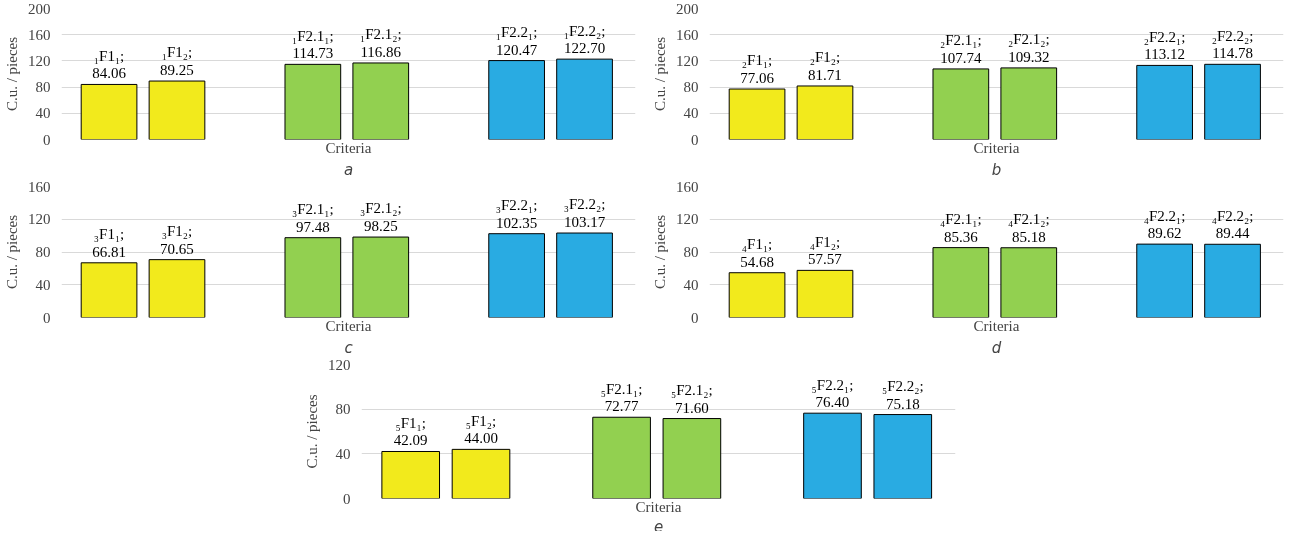 The image size is (1291, 533). Describe the element at coordinates (349, 347) in the screenshot. I see `text: c` at that location.